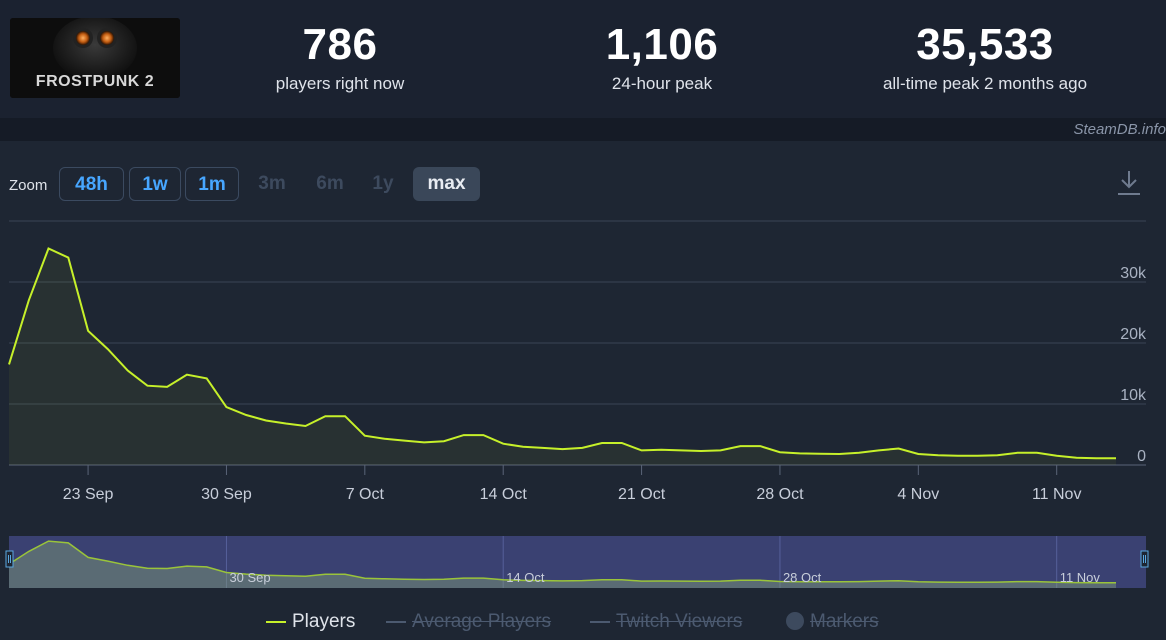  I want to click on navigator-right-handle-icon, so click(1144, 559).